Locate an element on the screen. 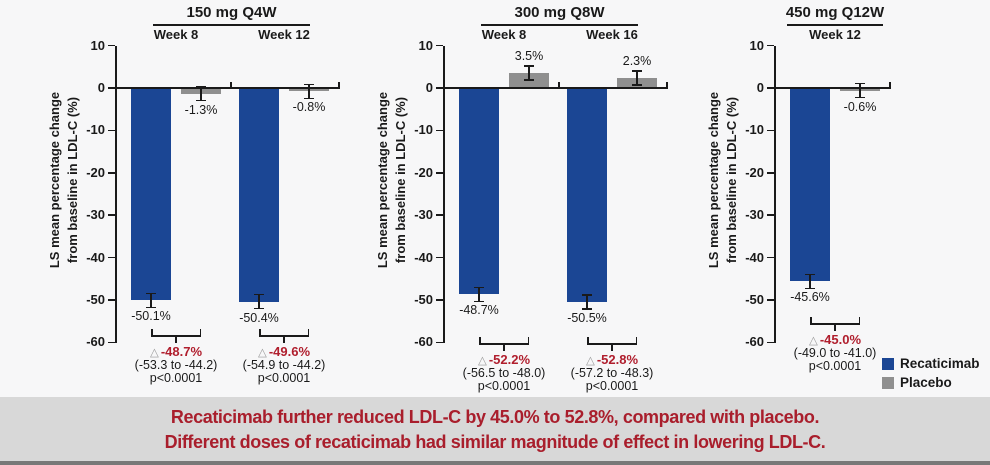 This screenshot has width=990, height=465. bar-value-label: -48.7% is located at coordinates (479, 310).